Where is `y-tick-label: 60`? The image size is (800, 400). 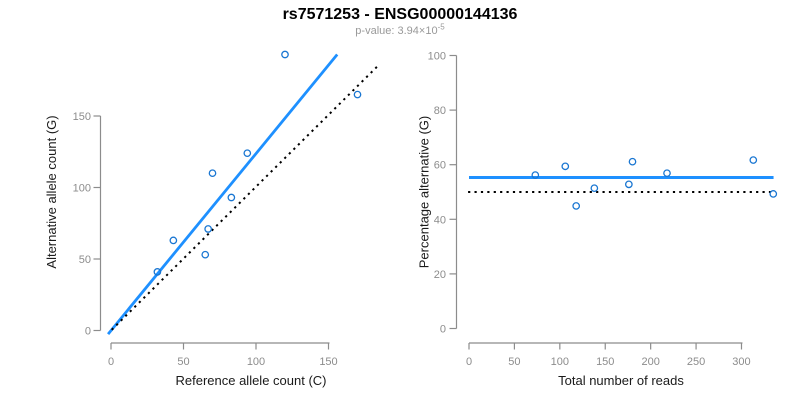
y-tick-label: 60 is located at coordinates (440, 166).